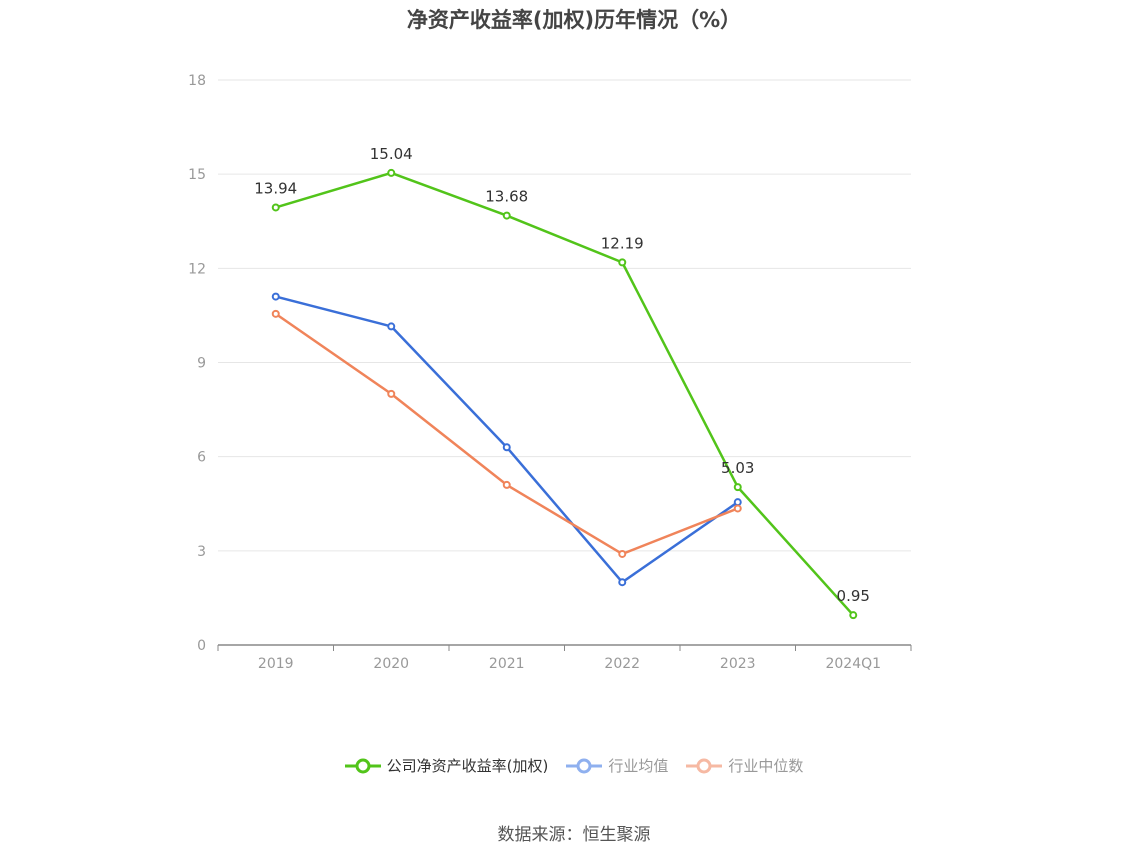  I want to click on x-tick-label: 2023, so click(738, 664).